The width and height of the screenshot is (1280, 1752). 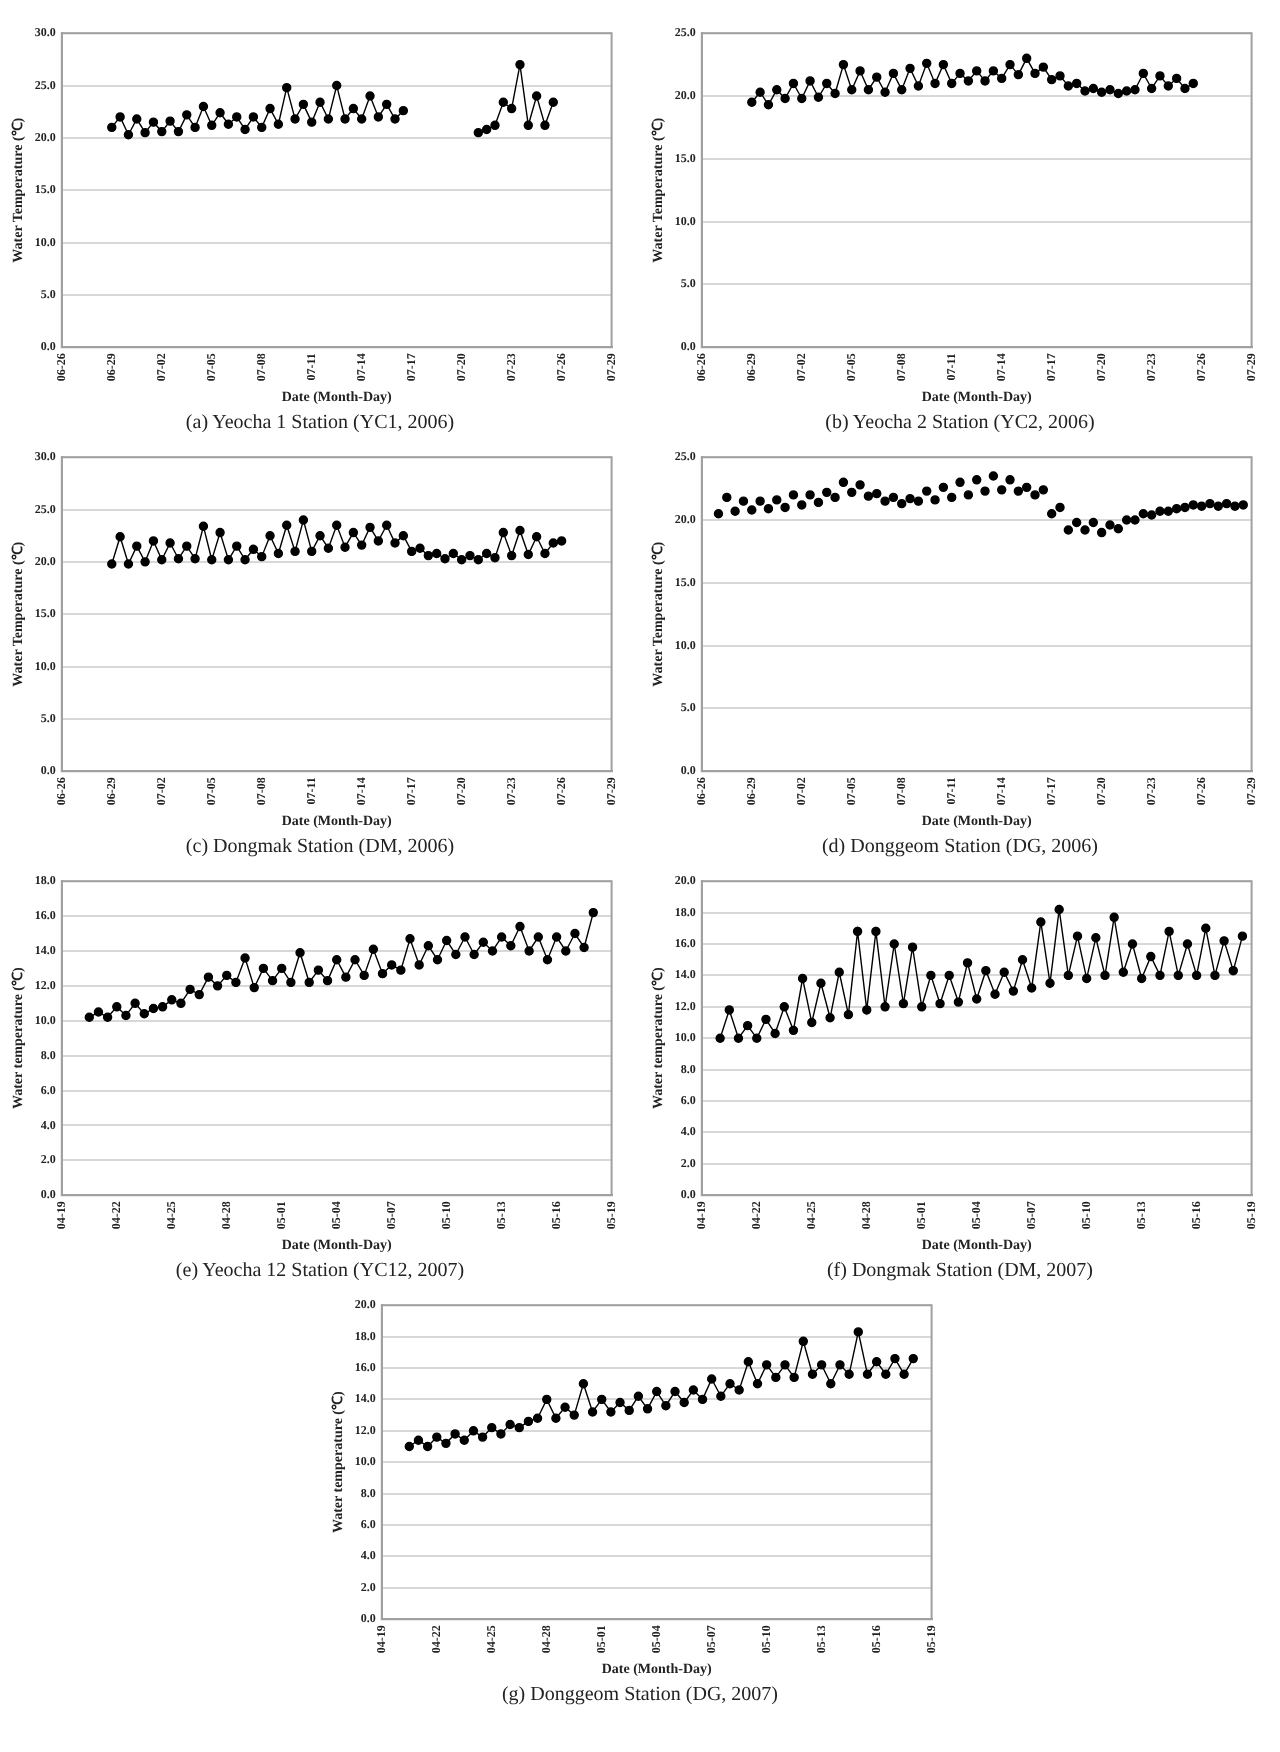 What do you see at coordinates (320, 1272) in the screenshot?
I see `text: (e) Yeocha 12 Station (YC12, 2007)` at bounding box center [320, 1272].